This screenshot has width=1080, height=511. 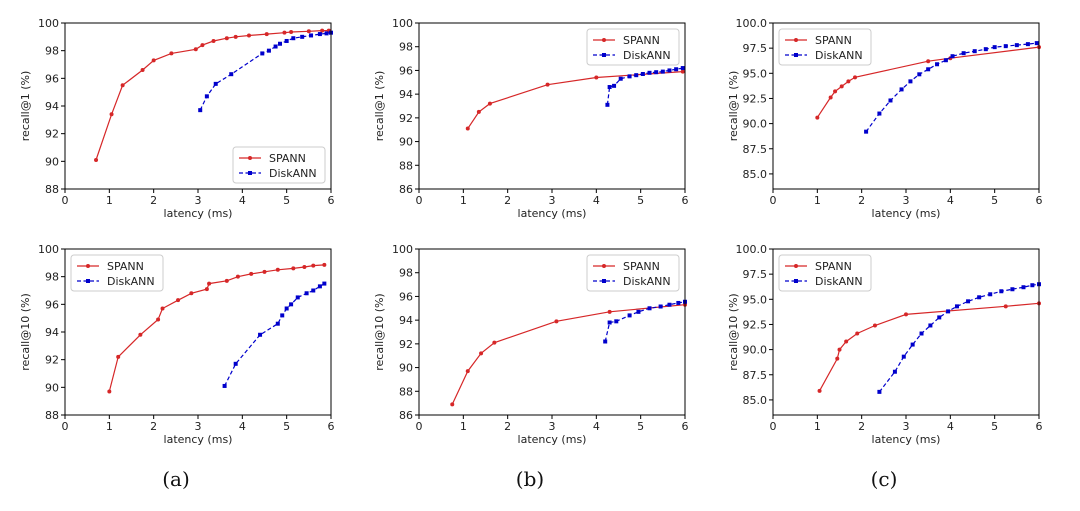 What do you see at coordinates (755, 98) in the screenshot?
I see `plot-2-ytick-label: 92.5` at bounding box center [755, 98].